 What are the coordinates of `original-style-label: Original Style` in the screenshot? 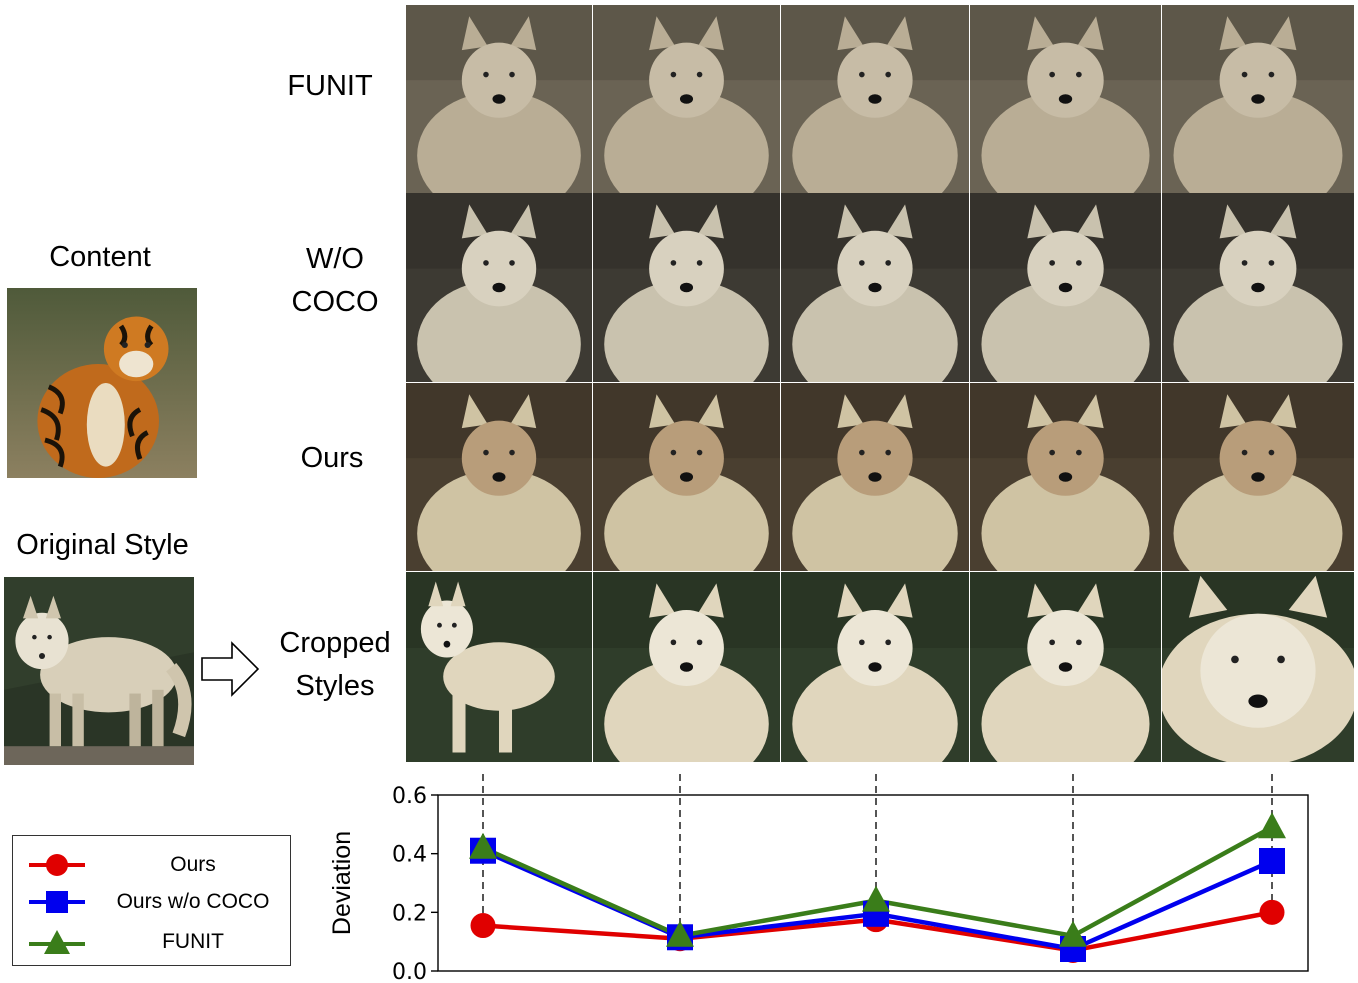 It's located at (102, 545).